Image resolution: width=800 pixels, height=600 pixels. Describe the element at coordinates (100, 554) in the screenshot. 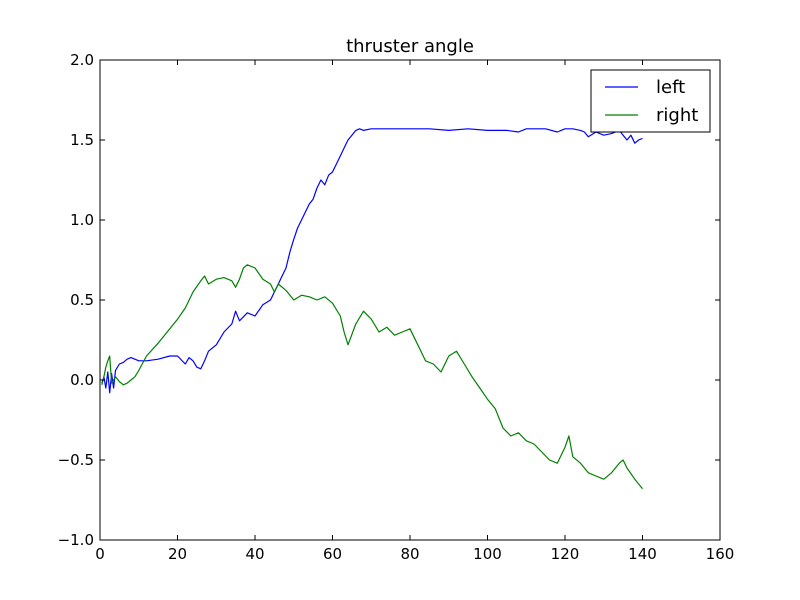

I see `x-tick-label: 0` at that location.